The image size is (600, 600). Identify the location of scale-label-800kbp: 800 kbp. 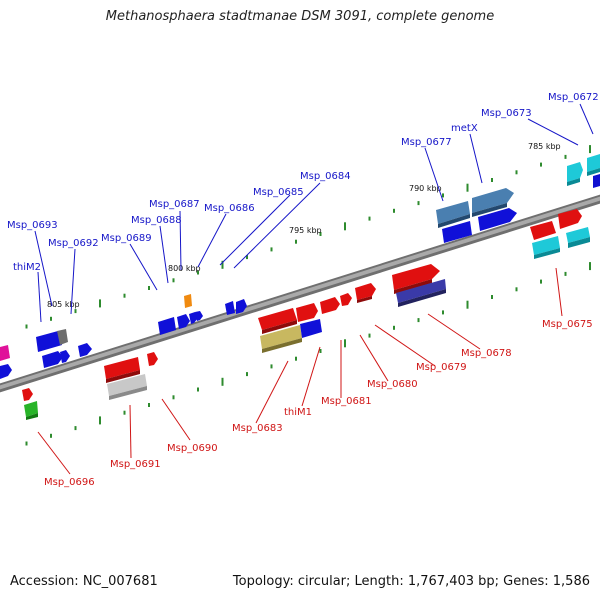
(184, 268).